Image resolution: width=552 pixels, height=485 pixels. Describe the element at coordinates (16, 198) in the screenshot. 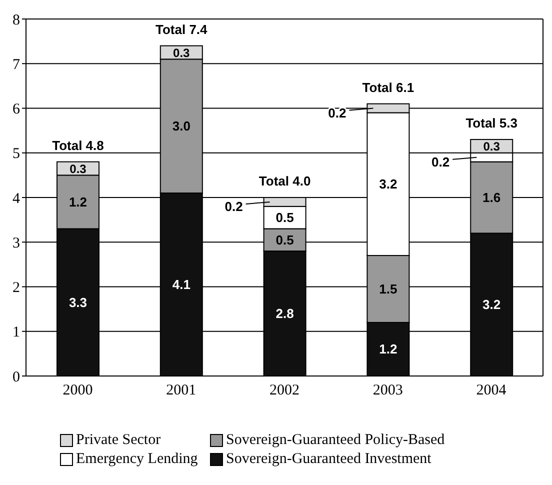

I see `y-tick-label: 4` at that location.